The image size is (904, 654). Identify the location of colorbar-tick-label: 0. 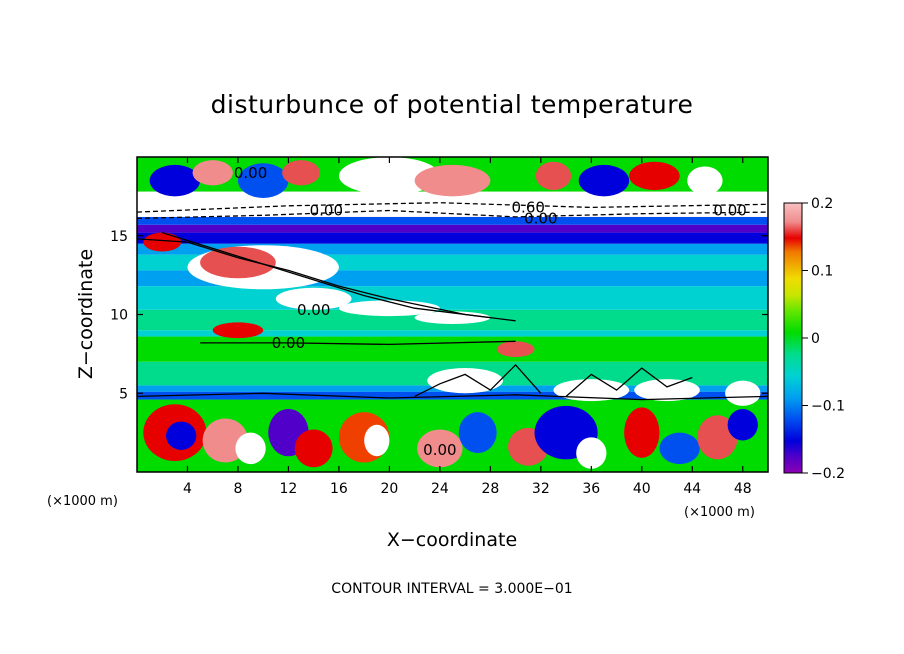
(815, 339).